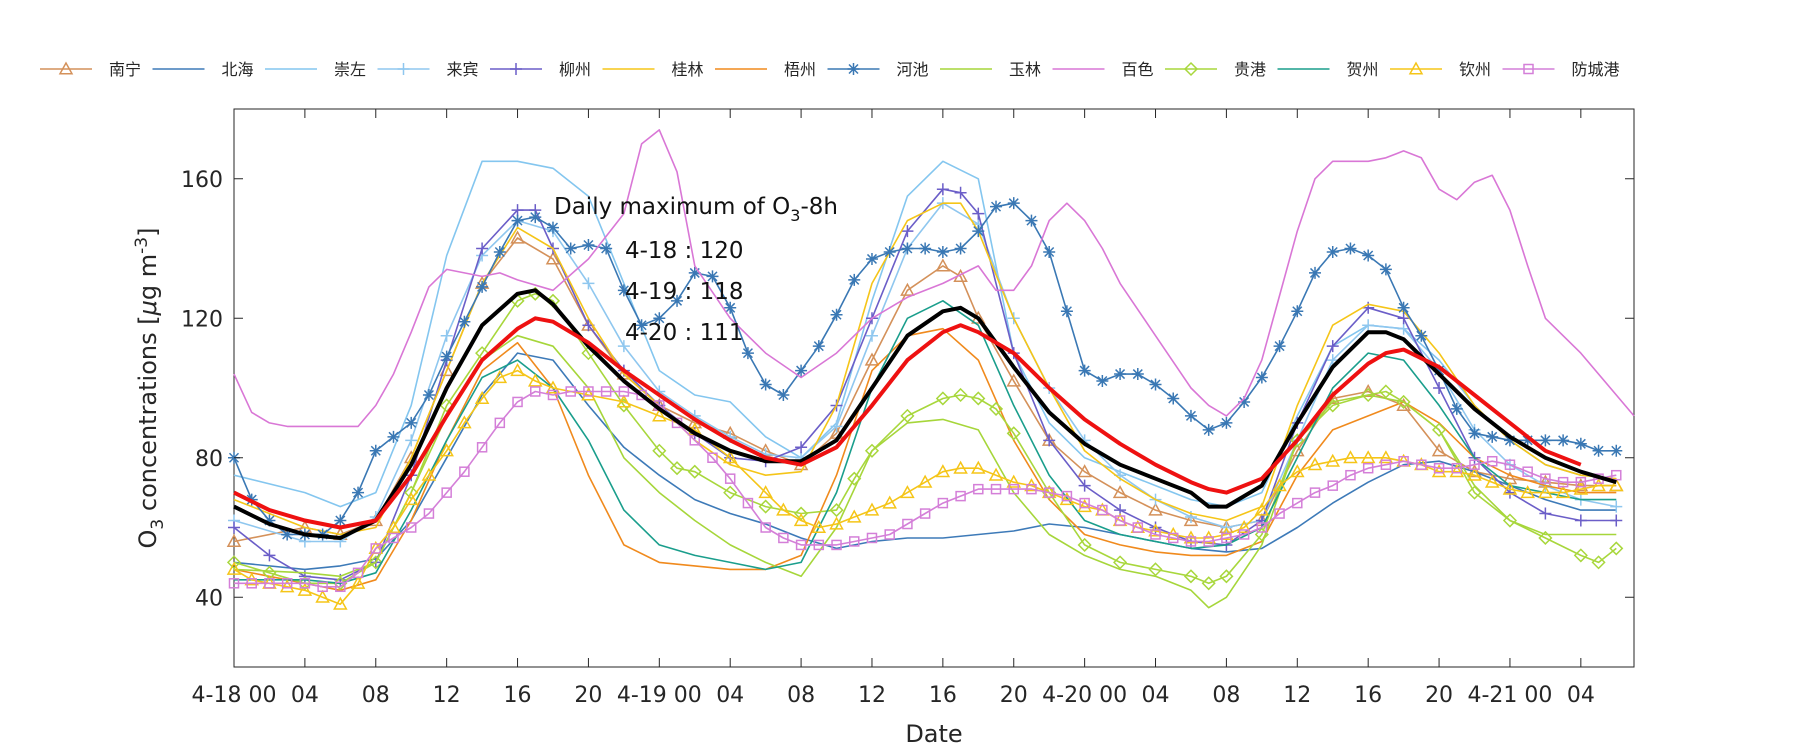 Image resolution: width=1800 pixels, height=750 pixels. I want to click on x-tick-label: 04, so click(1156, 695).